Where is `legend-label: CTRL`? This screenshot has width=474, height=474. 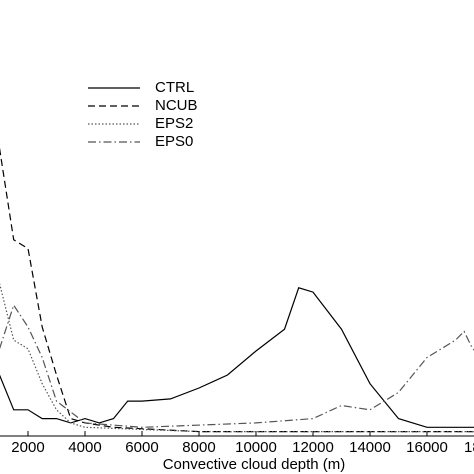 legend-label: CTRL is located at coordinates (174, 87).